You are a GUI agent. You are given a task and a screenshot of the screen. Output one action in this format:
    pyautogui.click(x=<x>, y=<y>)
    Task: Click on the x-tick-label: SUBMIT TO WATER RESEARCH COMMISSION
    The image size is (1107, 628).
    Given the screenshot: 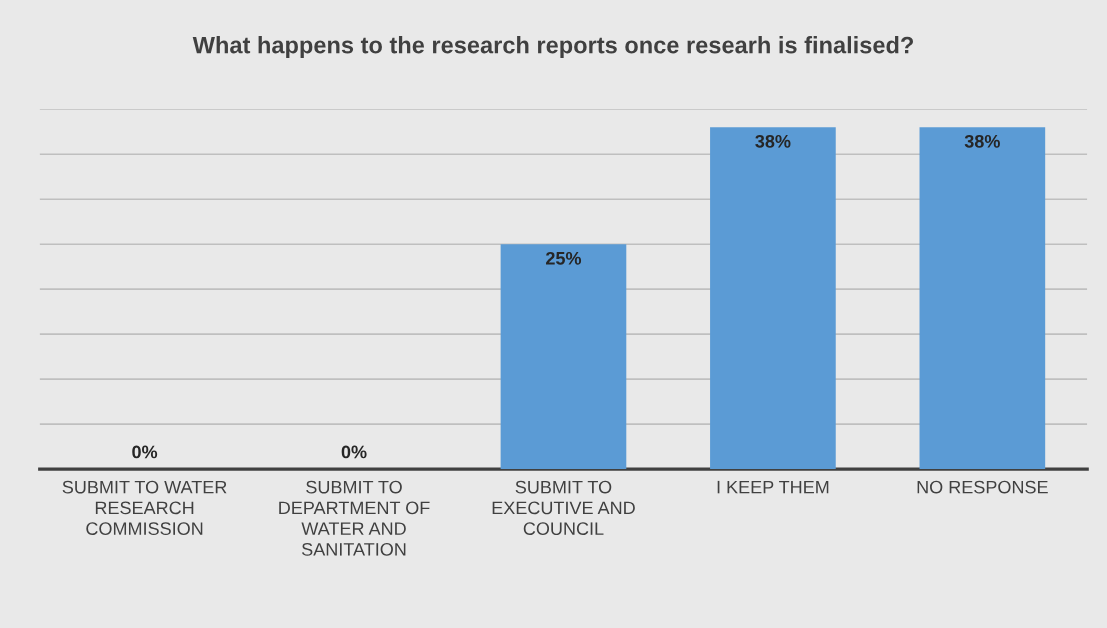 What is the action you would take?
    pyautogui.click(x=144, y=507)
    